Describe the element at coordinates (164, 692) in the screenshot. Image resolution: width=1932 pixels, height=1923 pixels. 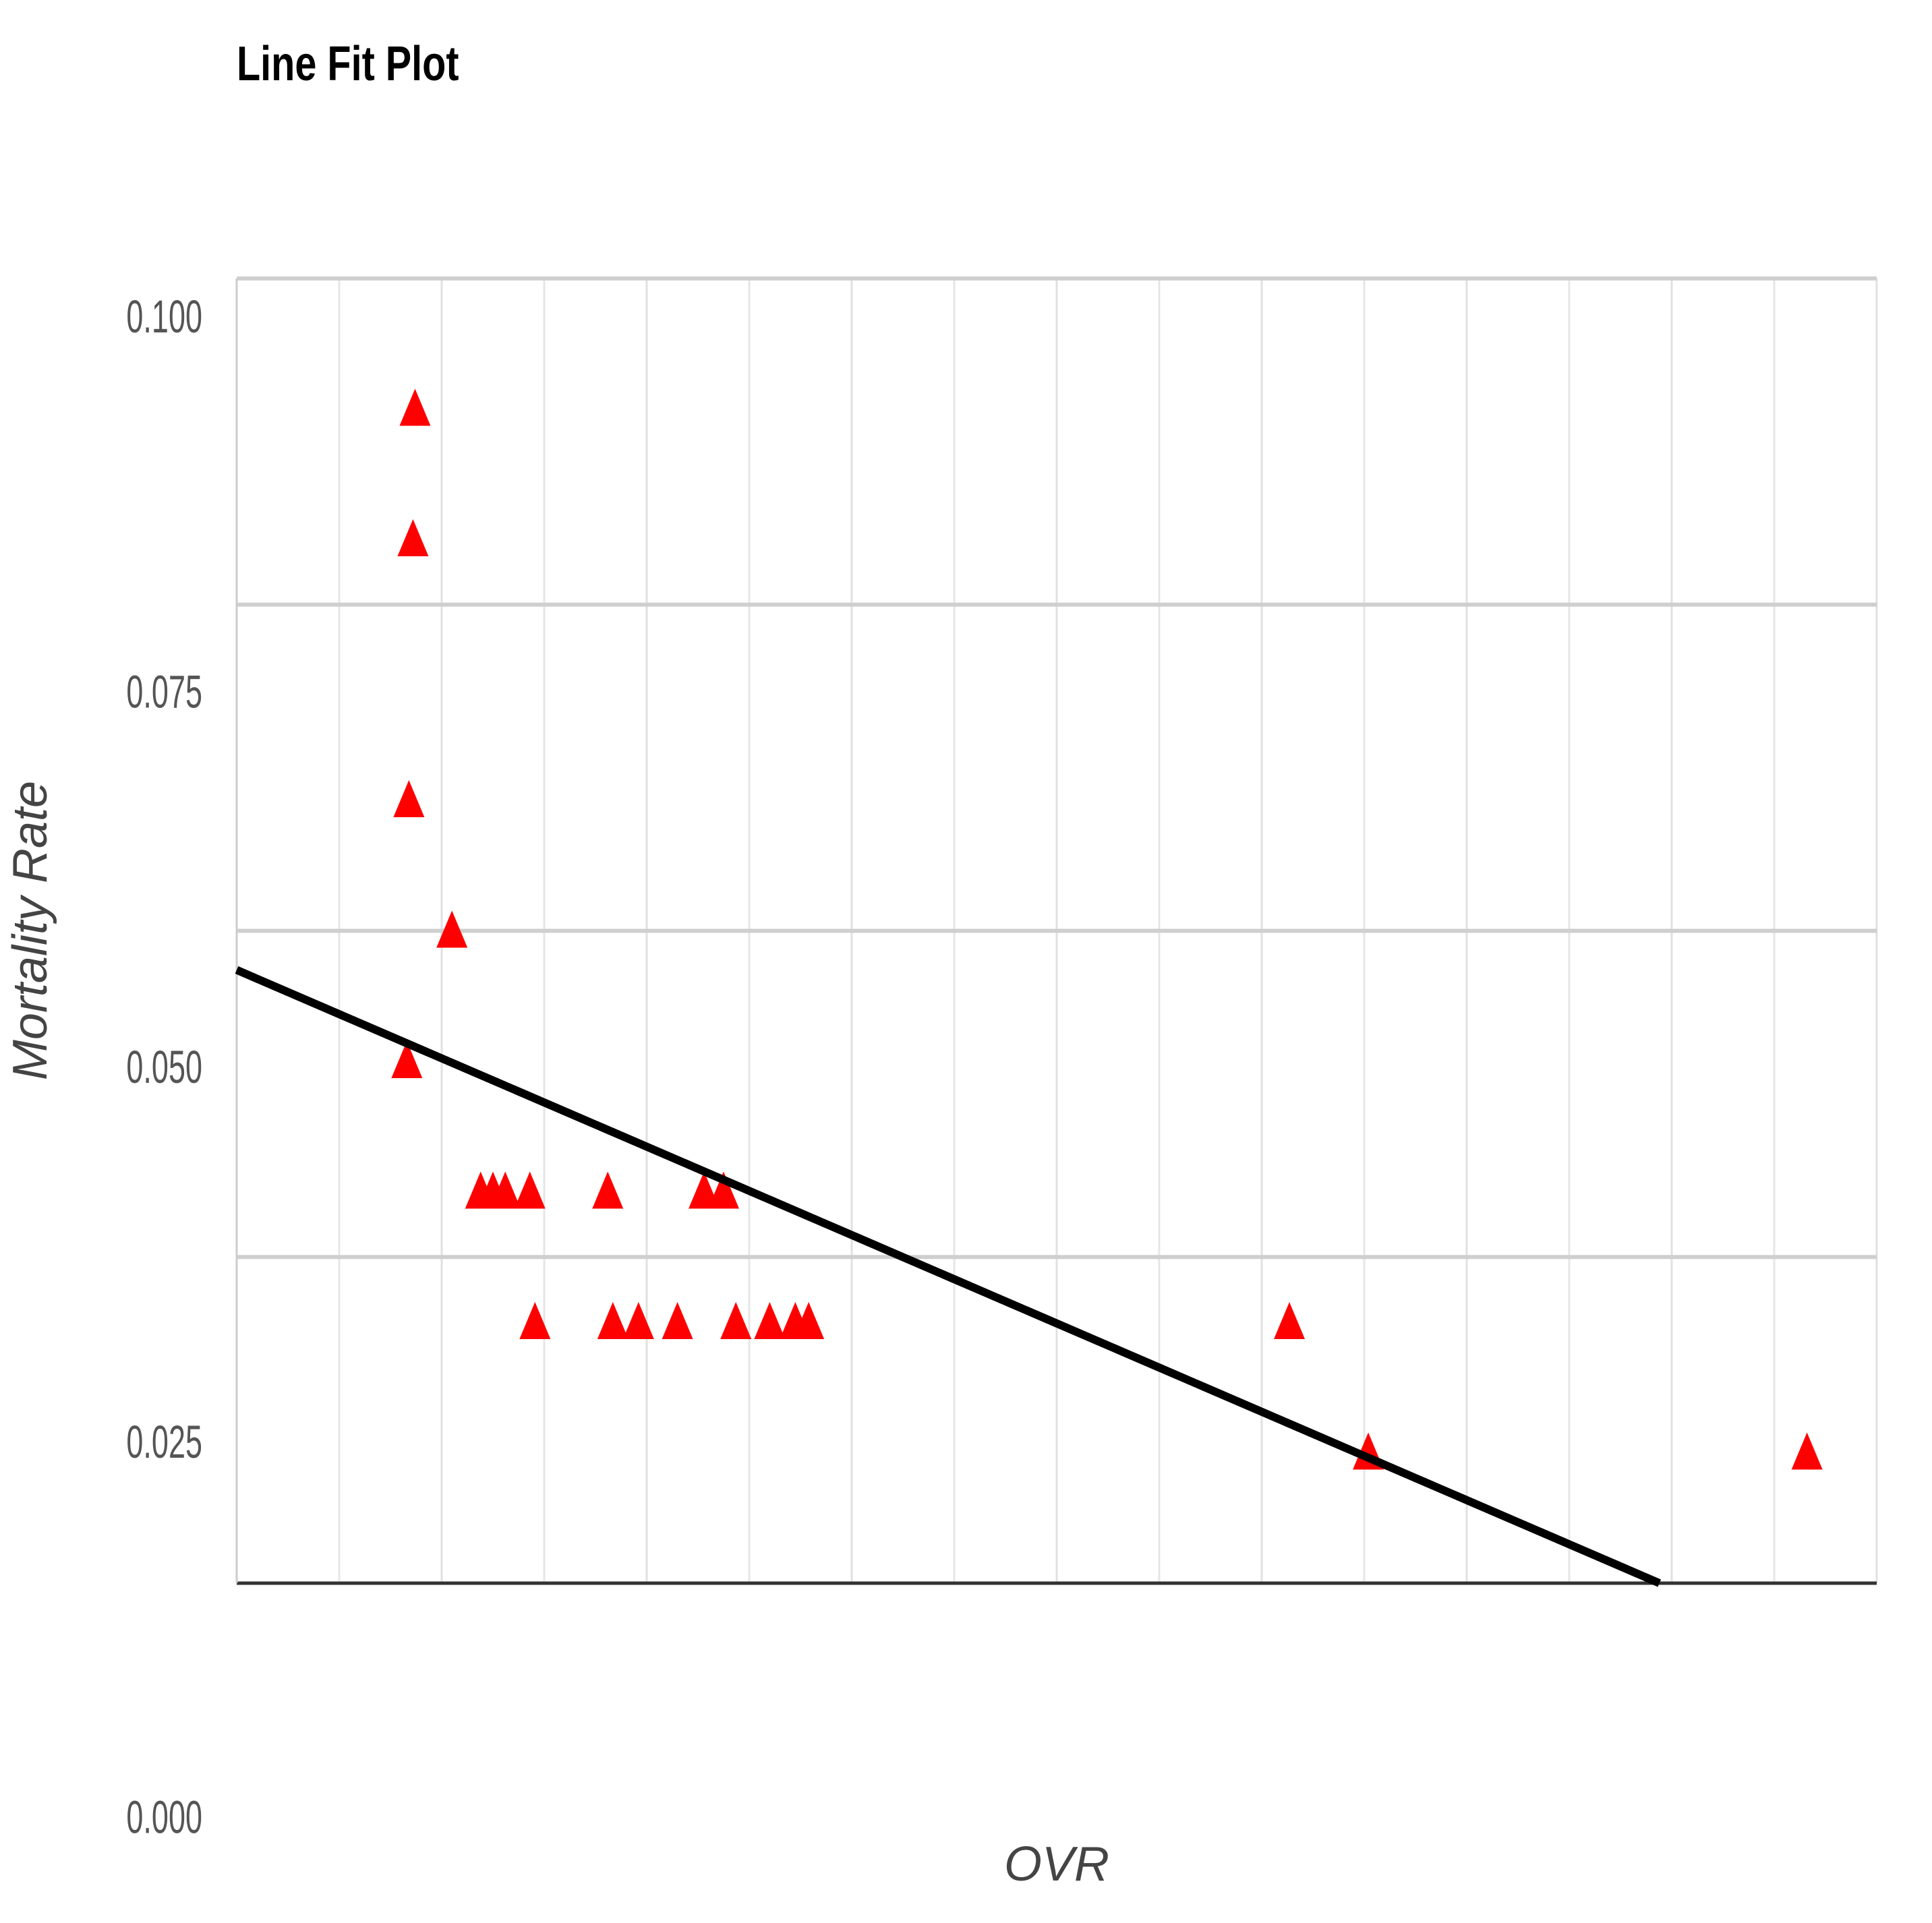
I see `y-tick-label: 0.075` at that location.